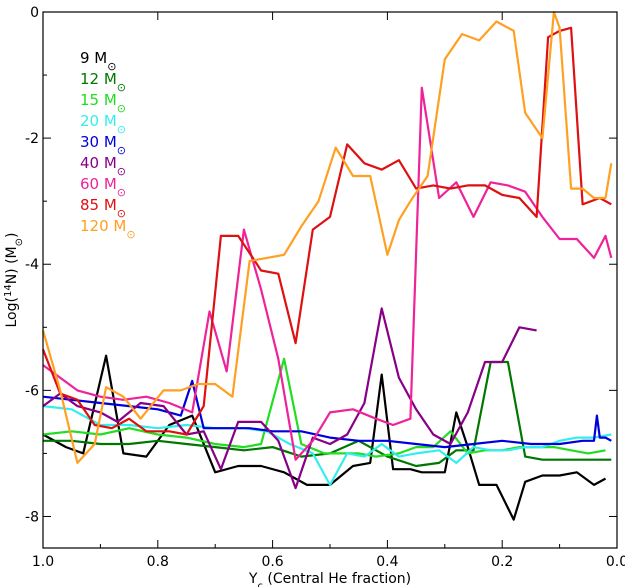  Describe the element at coordinates (12, 265) in the screenshot. I see `y-axis-label-post: N) (M` at that location.